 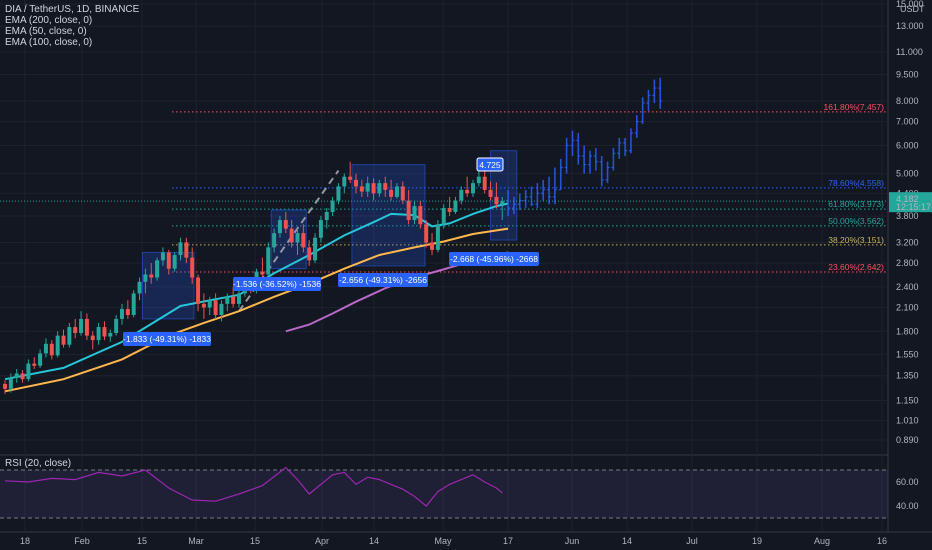 I want to click on fib-label: 78.60%(4.558), so click(x=856, y=183).